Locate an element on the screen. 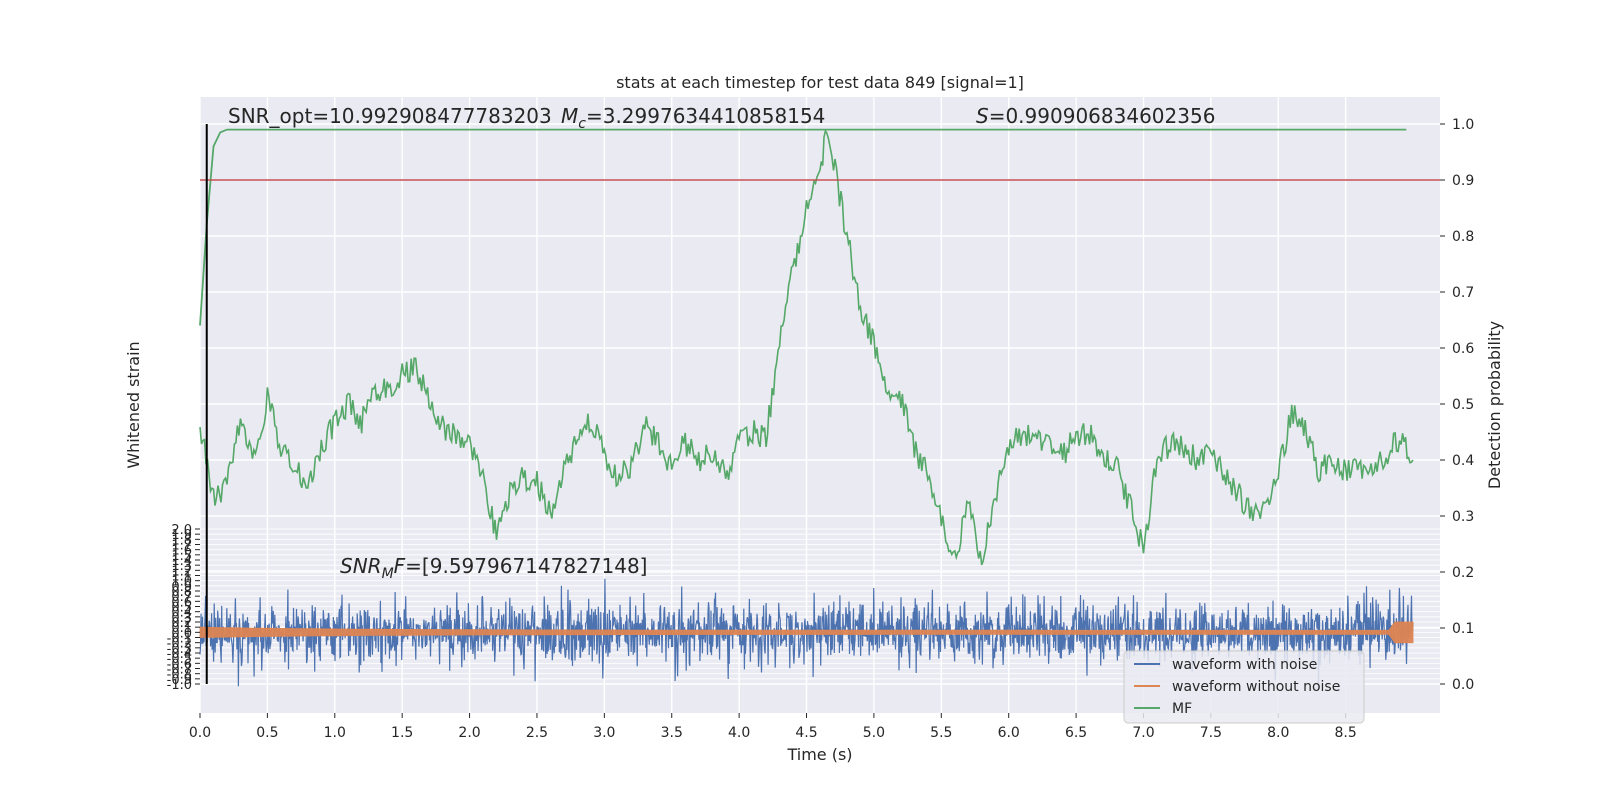 The image size is (1600, 800). x-tick-label-11: 5.5 is located at coordinates (941, 733).